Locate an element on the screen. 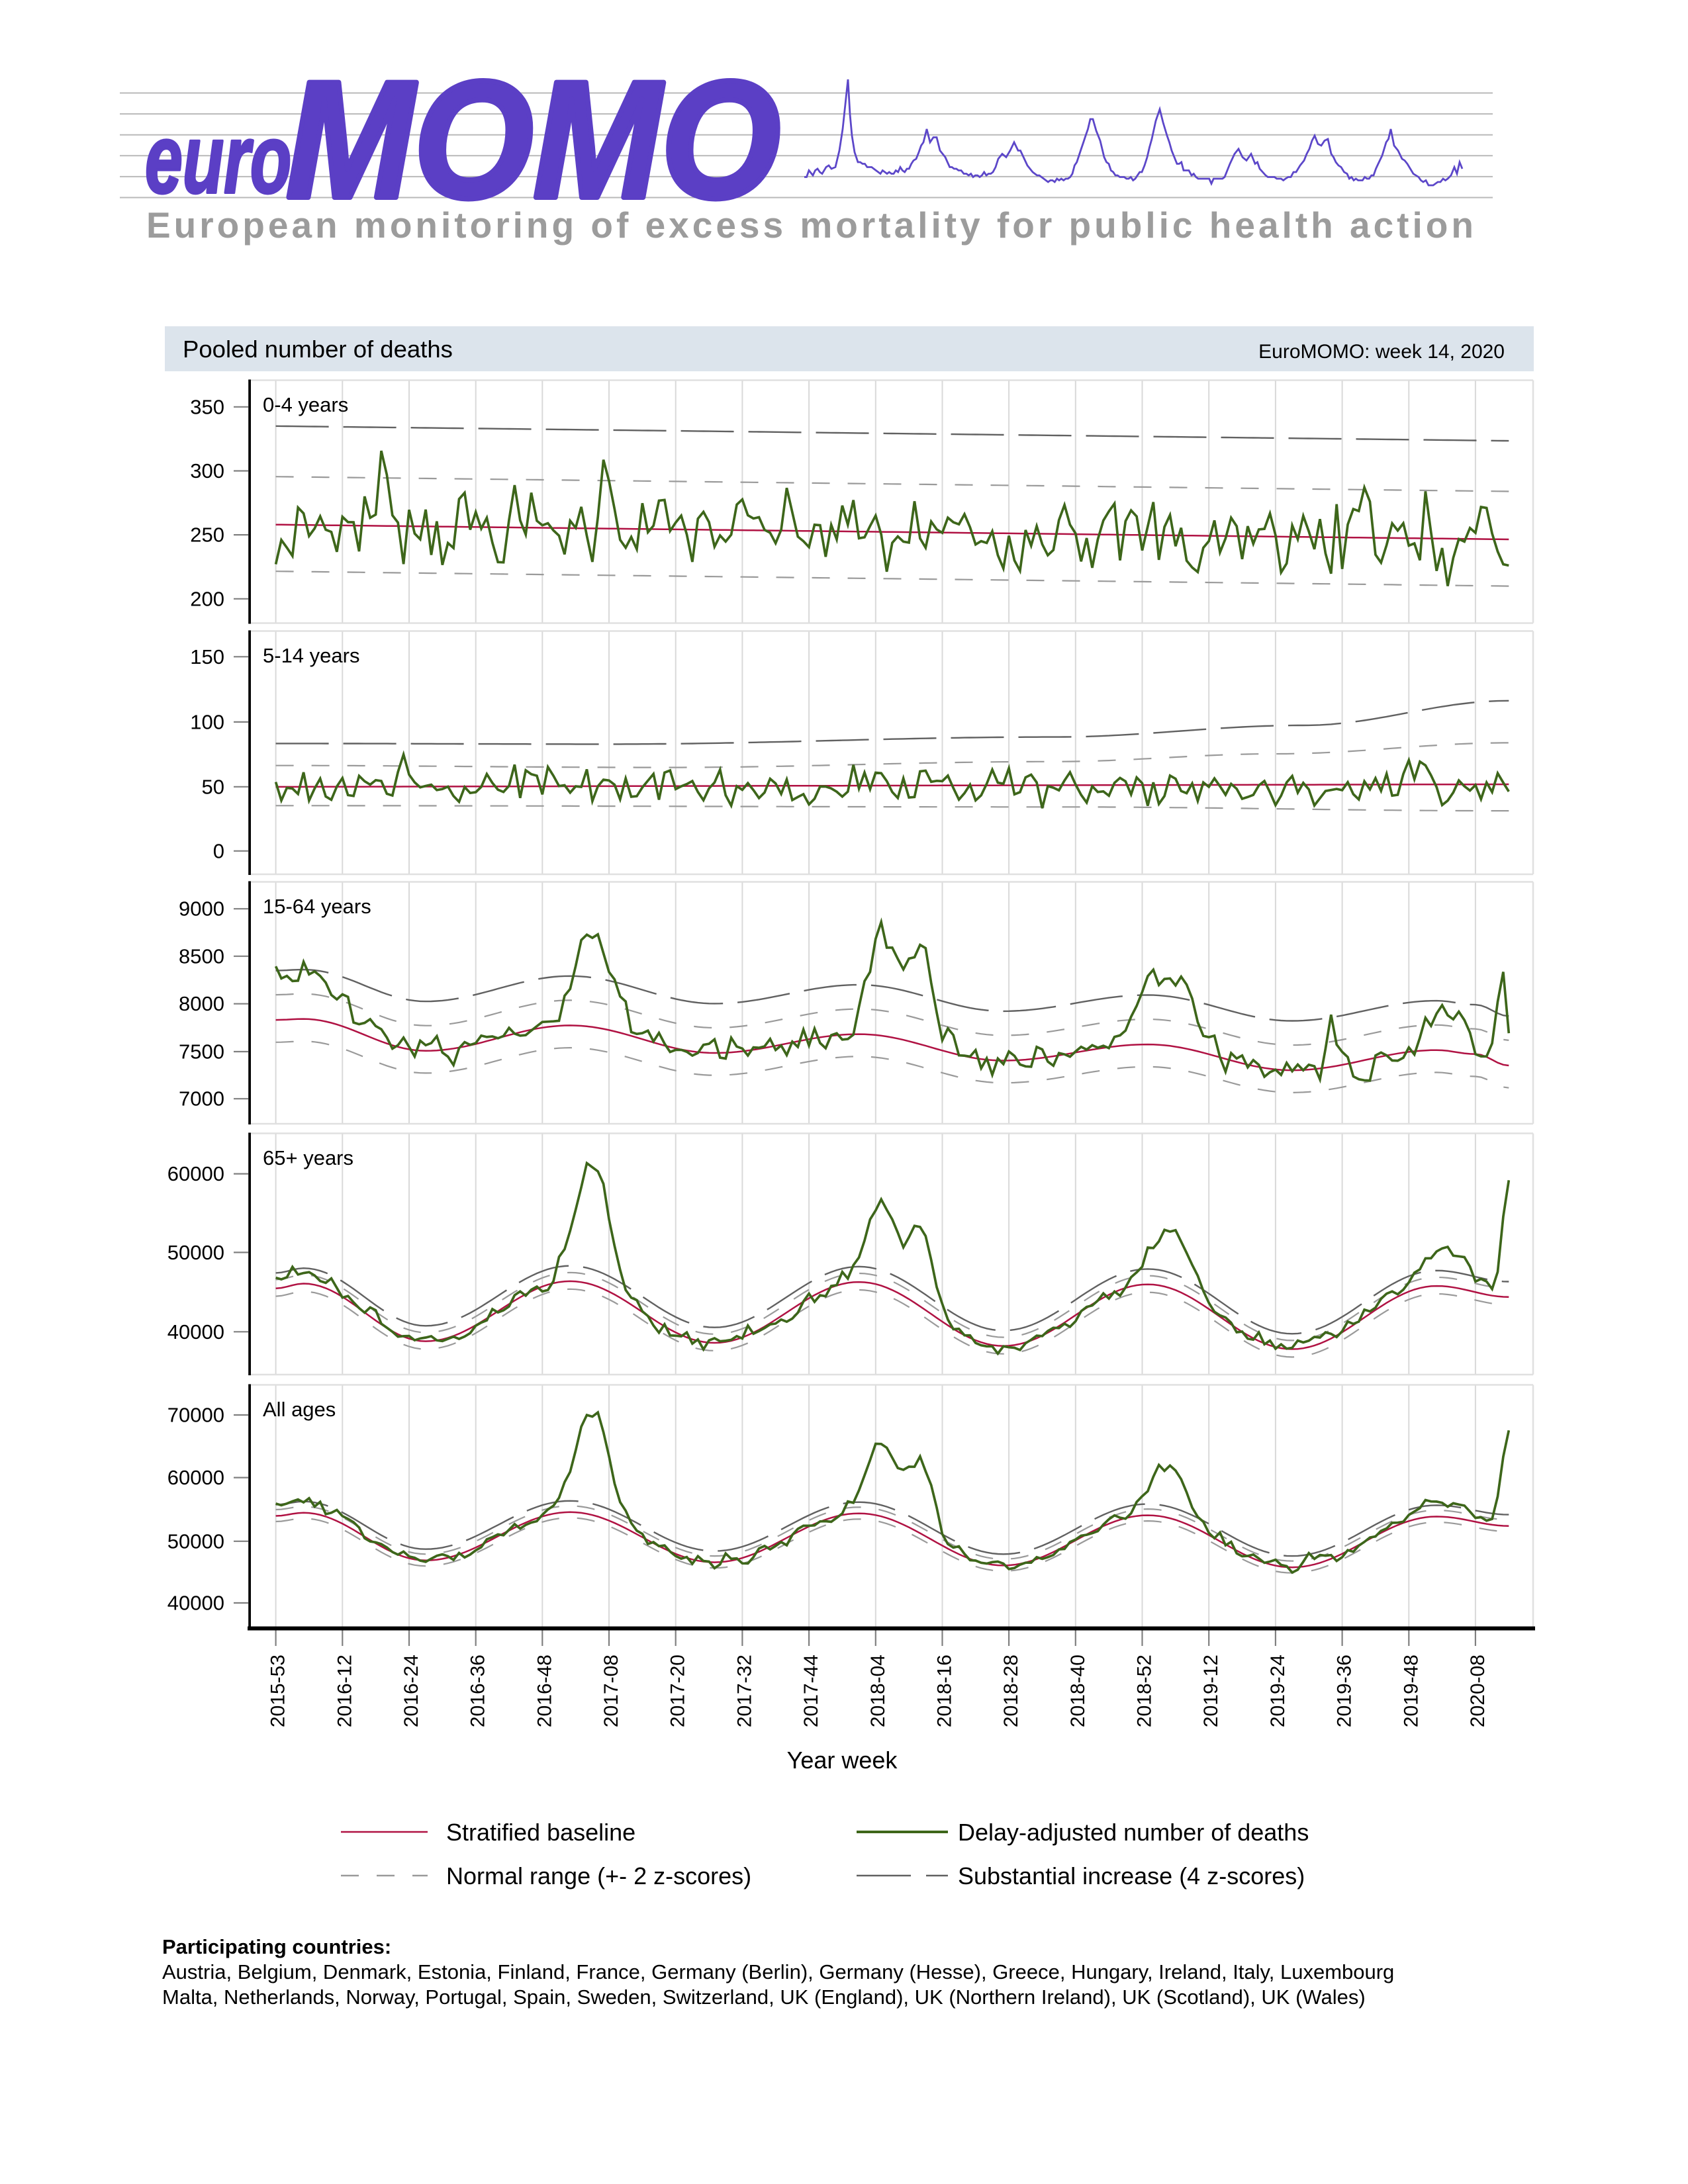 This screenshot has height=2184, width=1688. svg-text: 2016-24 is located at coordinates (411, 1691).